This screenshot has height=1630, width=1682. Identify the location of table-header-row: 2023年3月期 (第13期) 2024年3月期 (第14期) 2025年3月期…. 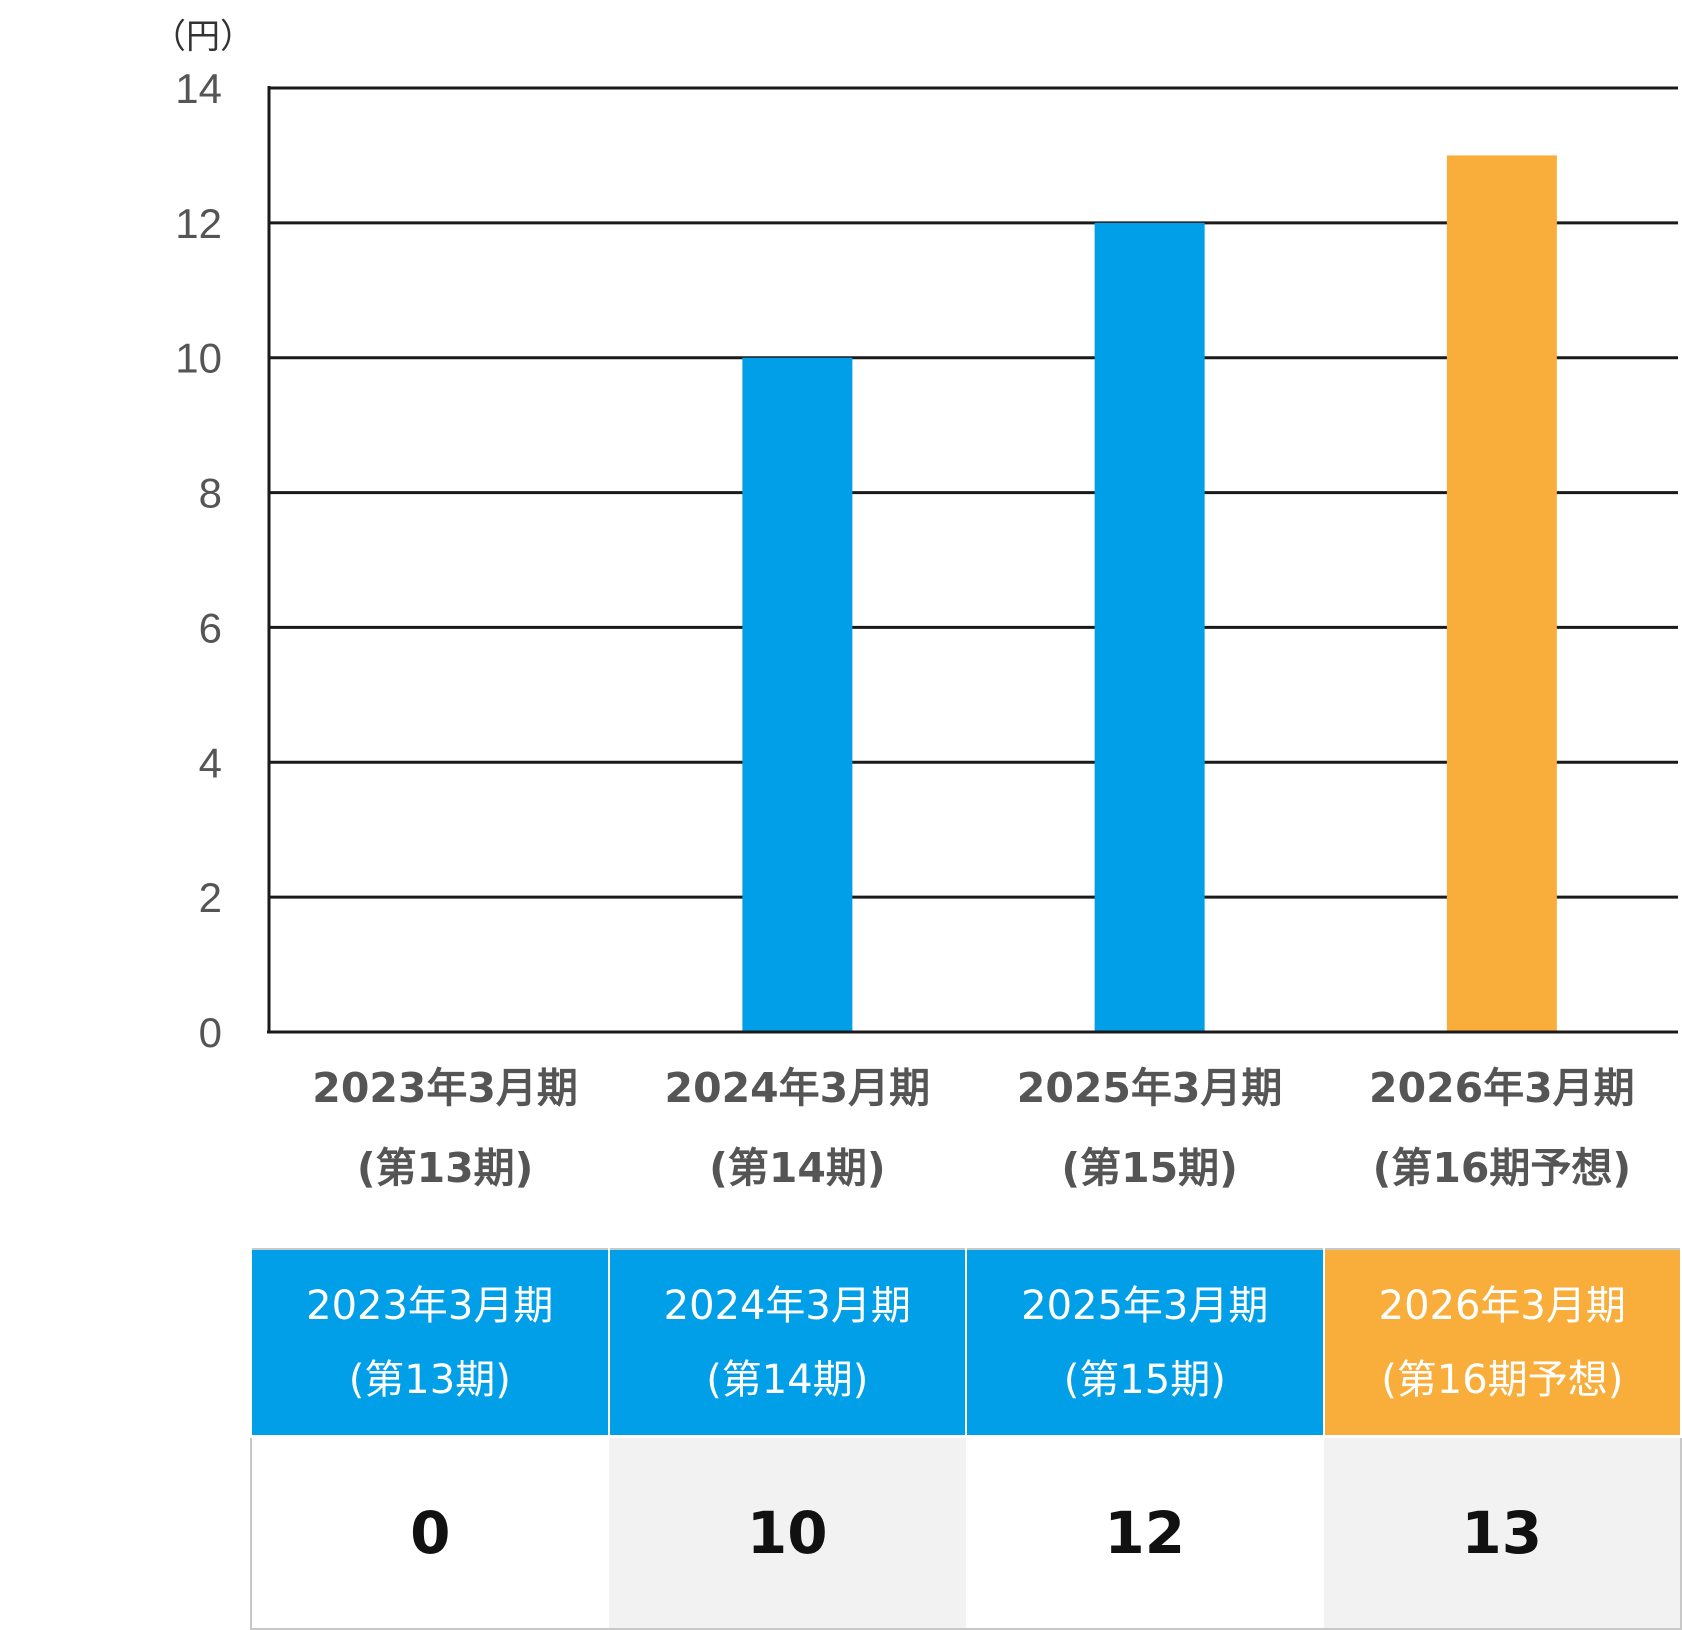
(966, 1343).